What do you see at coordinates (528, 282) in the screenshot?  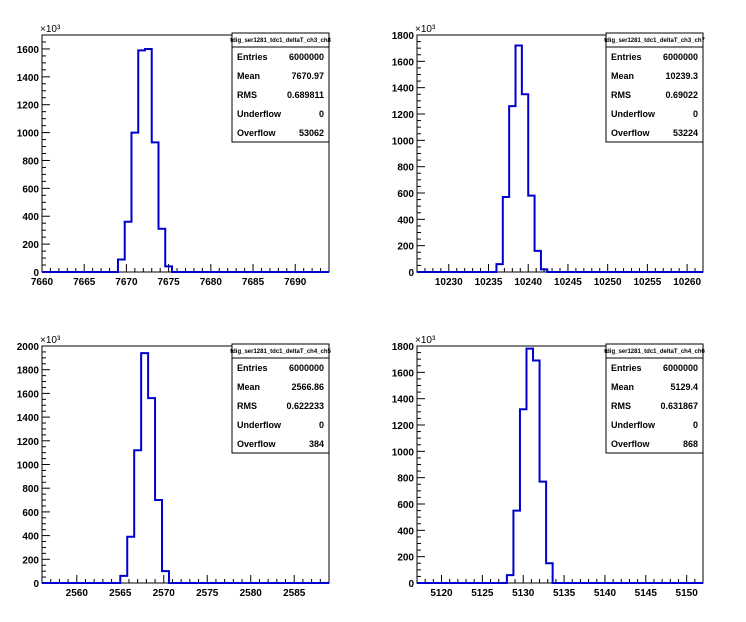 I see `x-tick-label: 10240` at bounding box center [528, 282].